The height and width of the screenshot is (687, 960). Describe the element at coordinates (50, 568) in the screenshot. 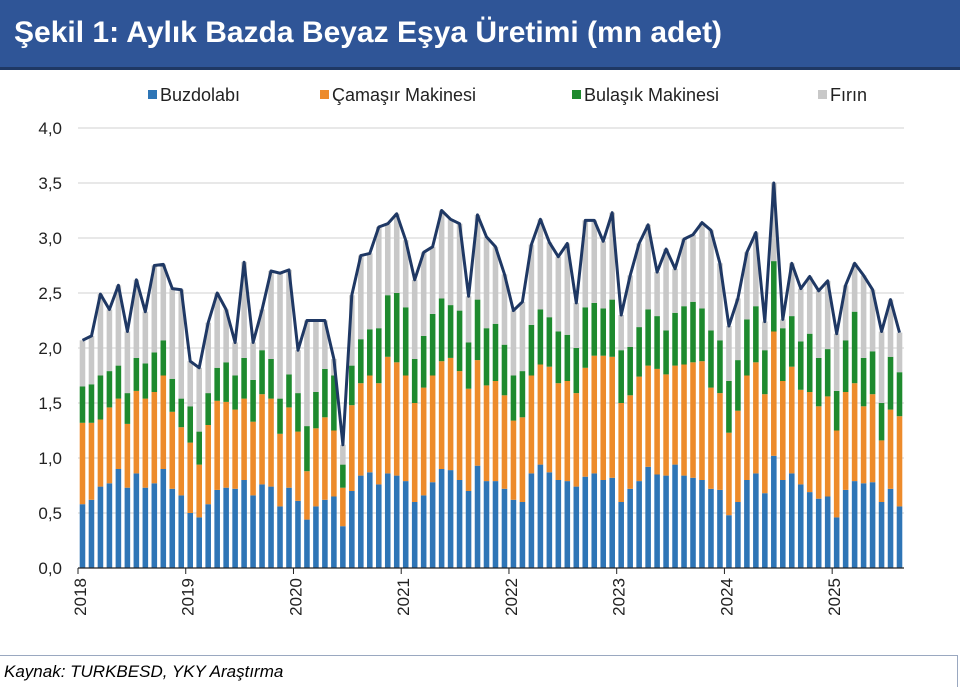

I see `y-tick-label: 0,0` at that location.